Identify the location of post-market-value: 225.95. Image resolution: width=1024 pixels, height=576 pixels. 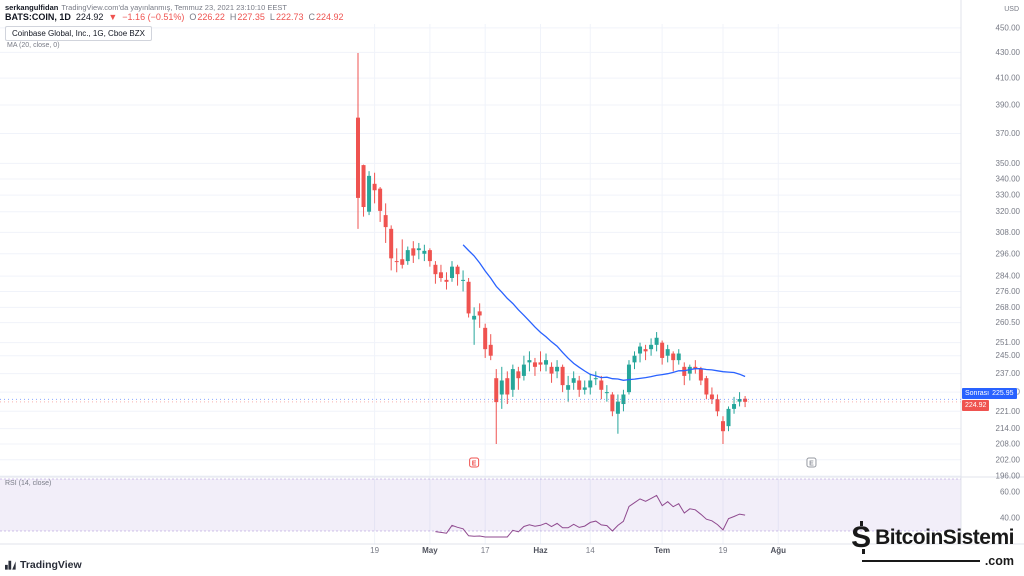
(1003, 393).